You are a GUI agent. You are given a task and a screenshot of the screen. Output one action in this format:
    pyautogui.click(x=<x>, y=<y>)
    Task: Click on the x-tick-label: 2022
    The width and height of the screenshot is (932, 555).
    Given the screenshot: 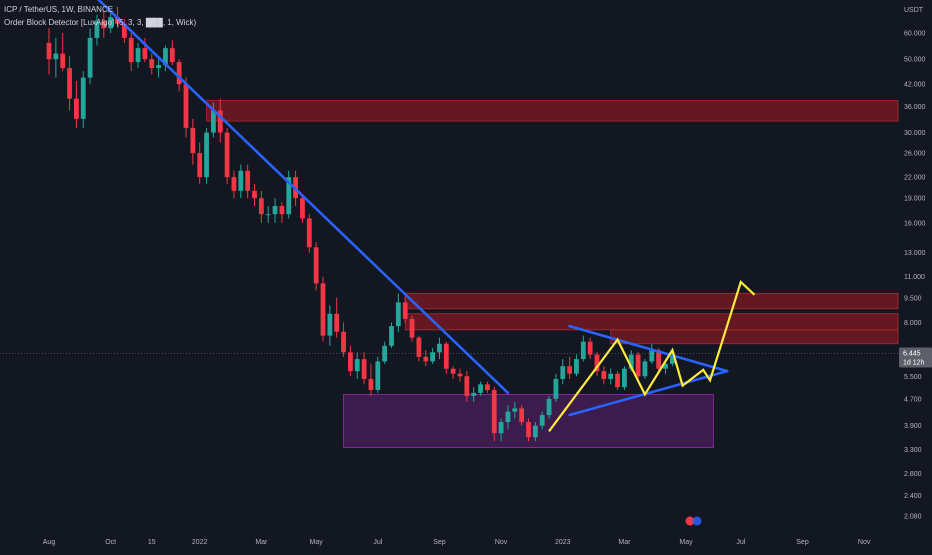 What is the action you would take?
    pyautogui.click(x=200, y=542)
    